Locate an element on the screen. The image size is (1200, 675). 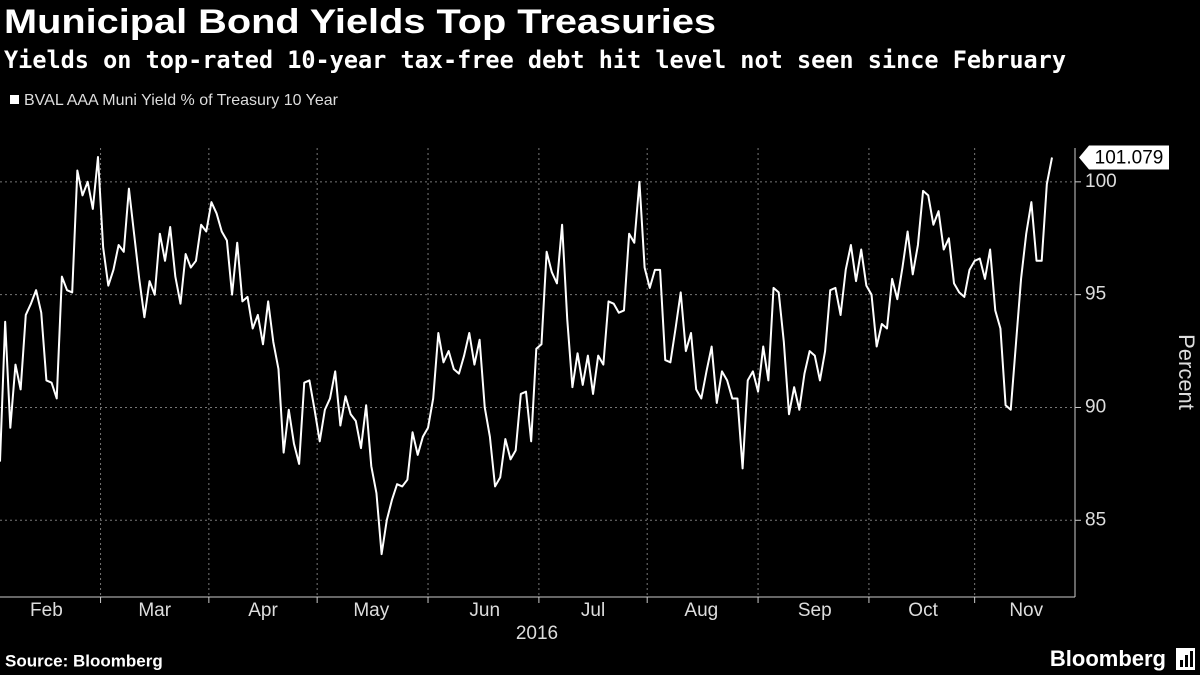
y-axis-label: Percent is located at coordinates (1186, 372).